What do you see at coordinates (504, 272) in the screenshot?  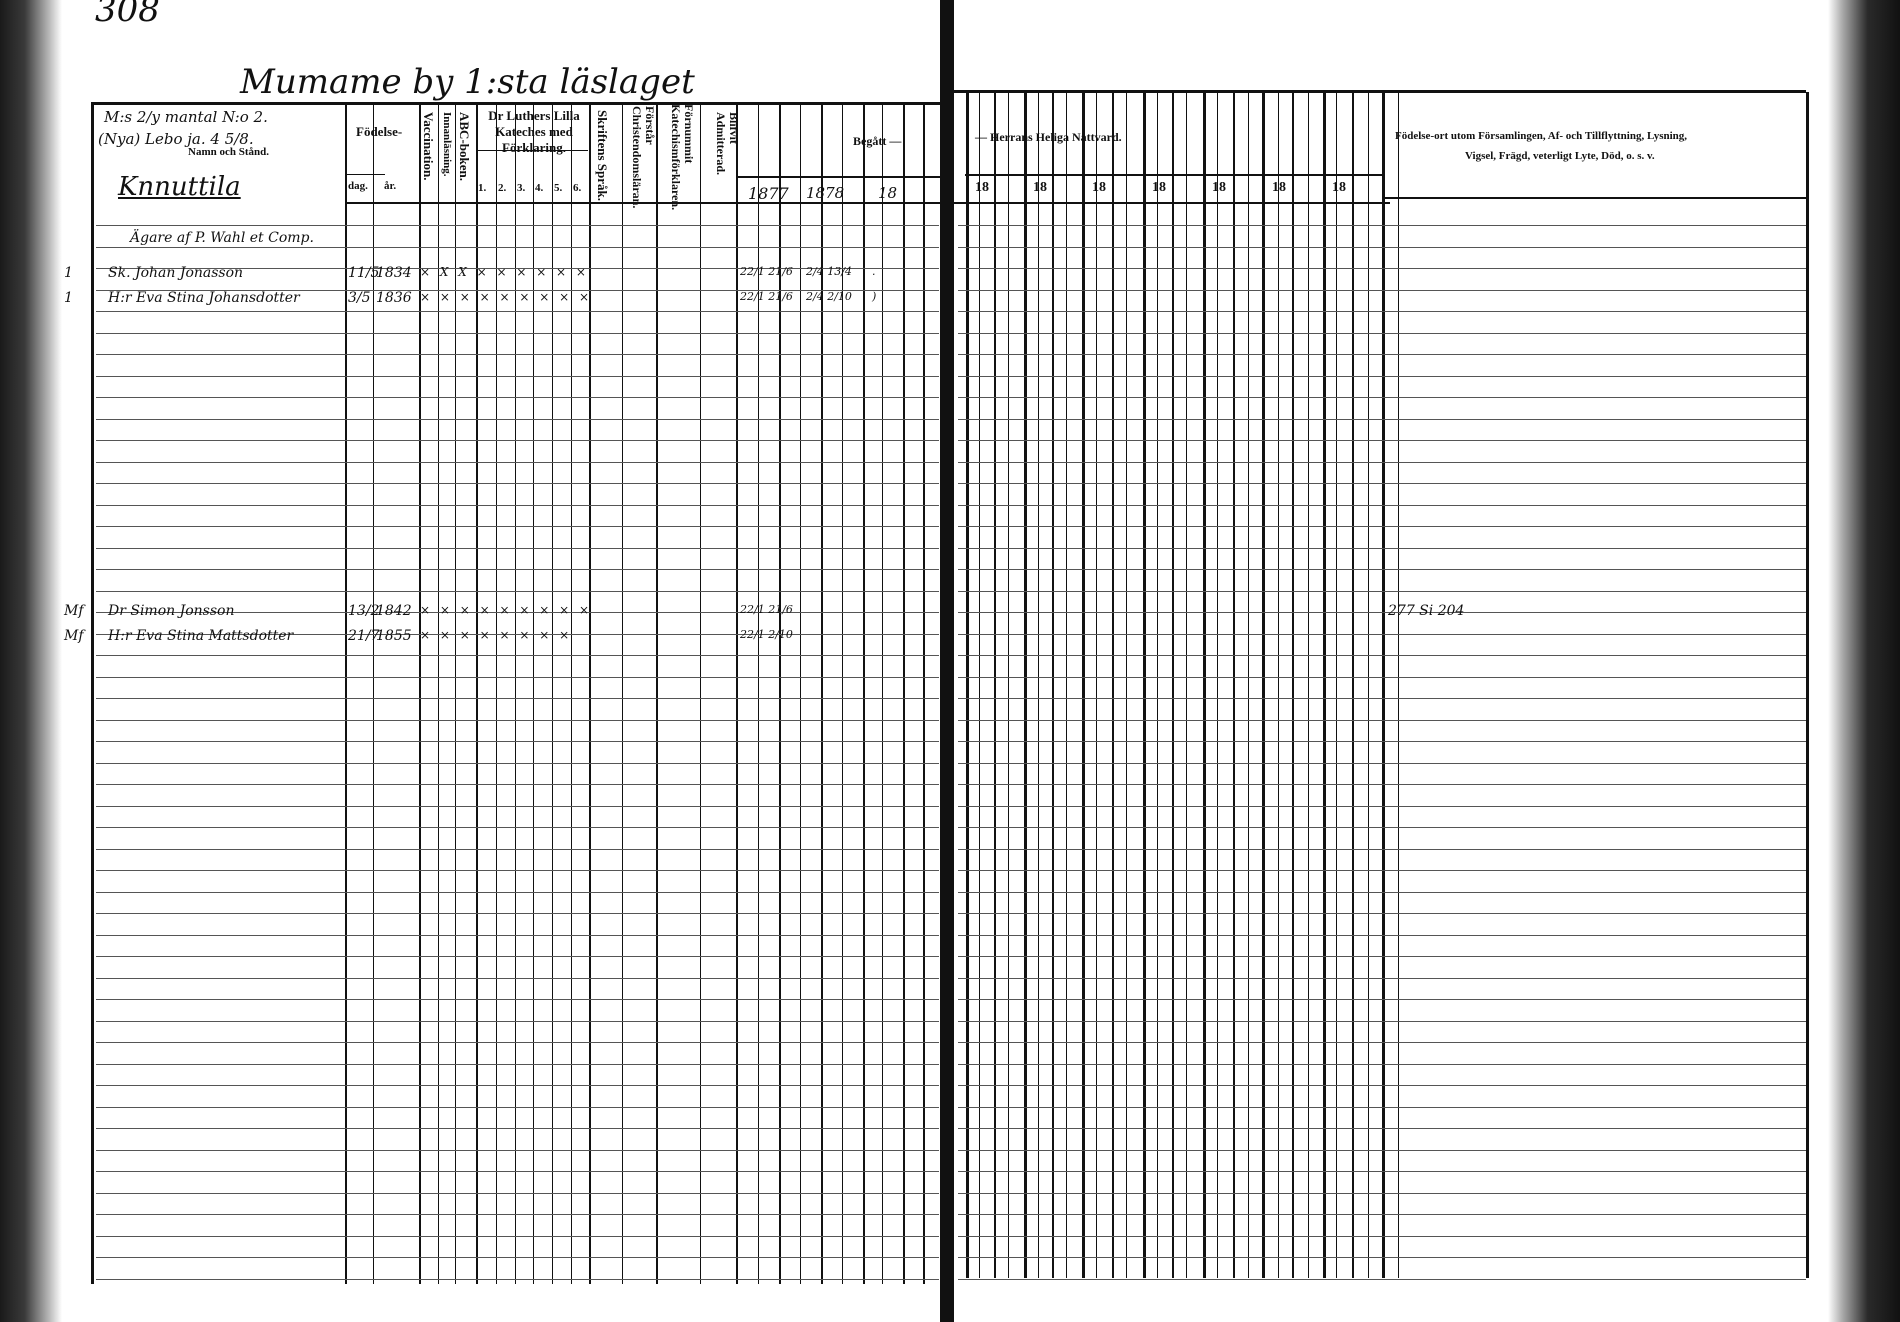 I see `entry-knowledge-marks: × X X × × × × × ×` at bounding box center [504, 272].